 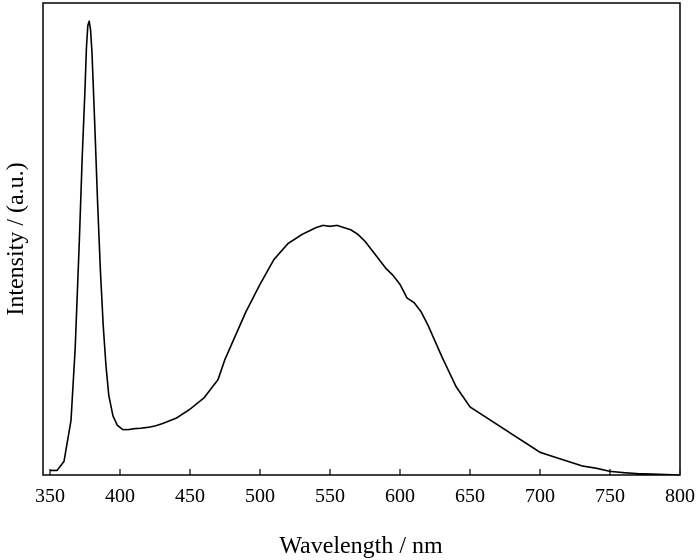 I want to click on x-tick-label-450: 450, so click(x=190, y=496).